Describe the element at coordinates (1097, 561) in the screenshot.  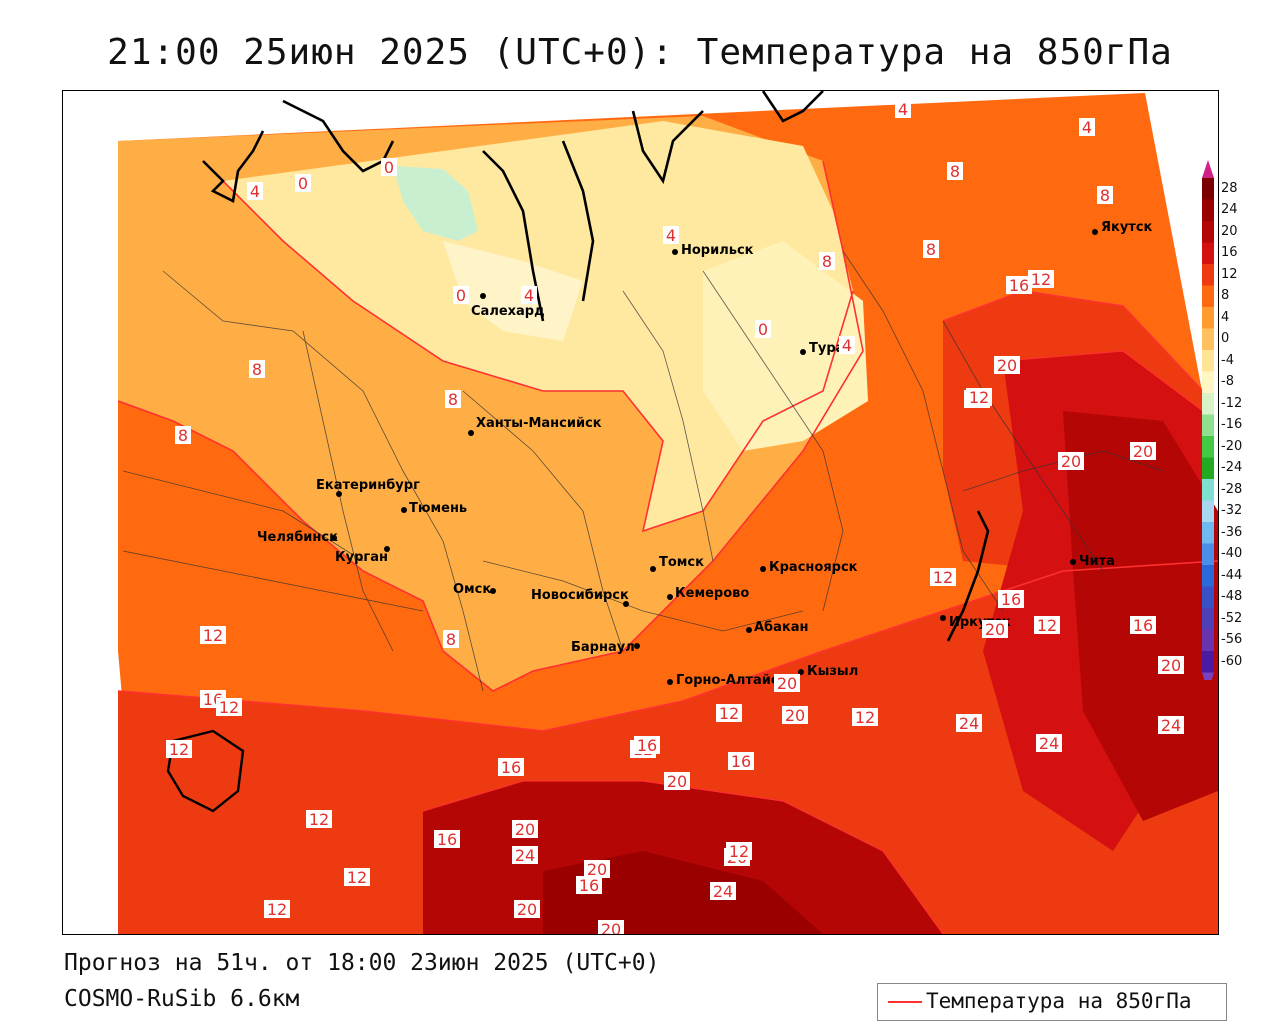
I see `svg-text: Чита` at that location.